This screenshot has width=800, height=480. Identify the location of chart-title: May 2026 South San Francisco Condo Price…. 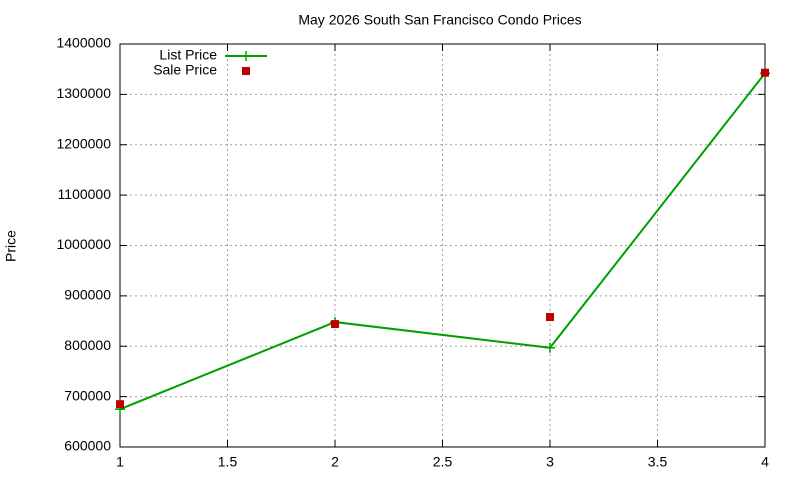
(439, 20).